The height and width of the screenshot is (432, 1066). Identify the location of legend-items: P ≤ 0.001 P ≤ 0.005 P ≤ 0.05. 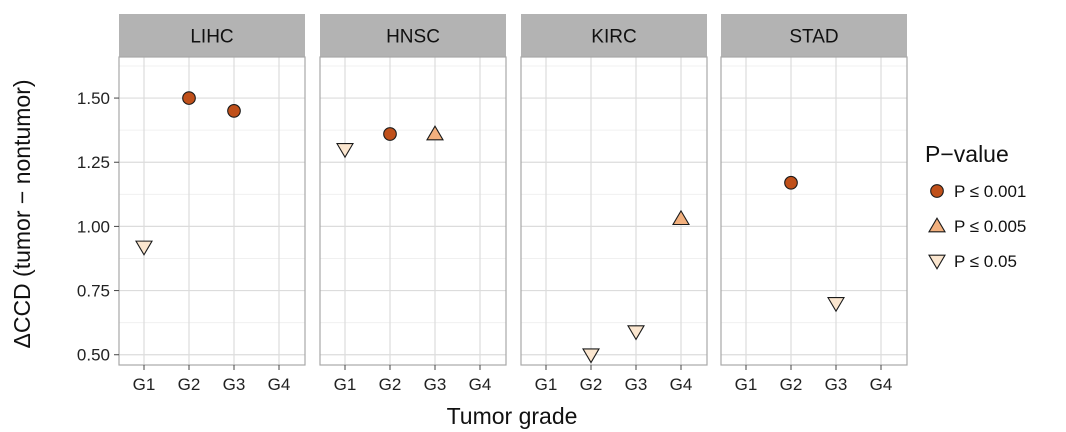
(977, 226).